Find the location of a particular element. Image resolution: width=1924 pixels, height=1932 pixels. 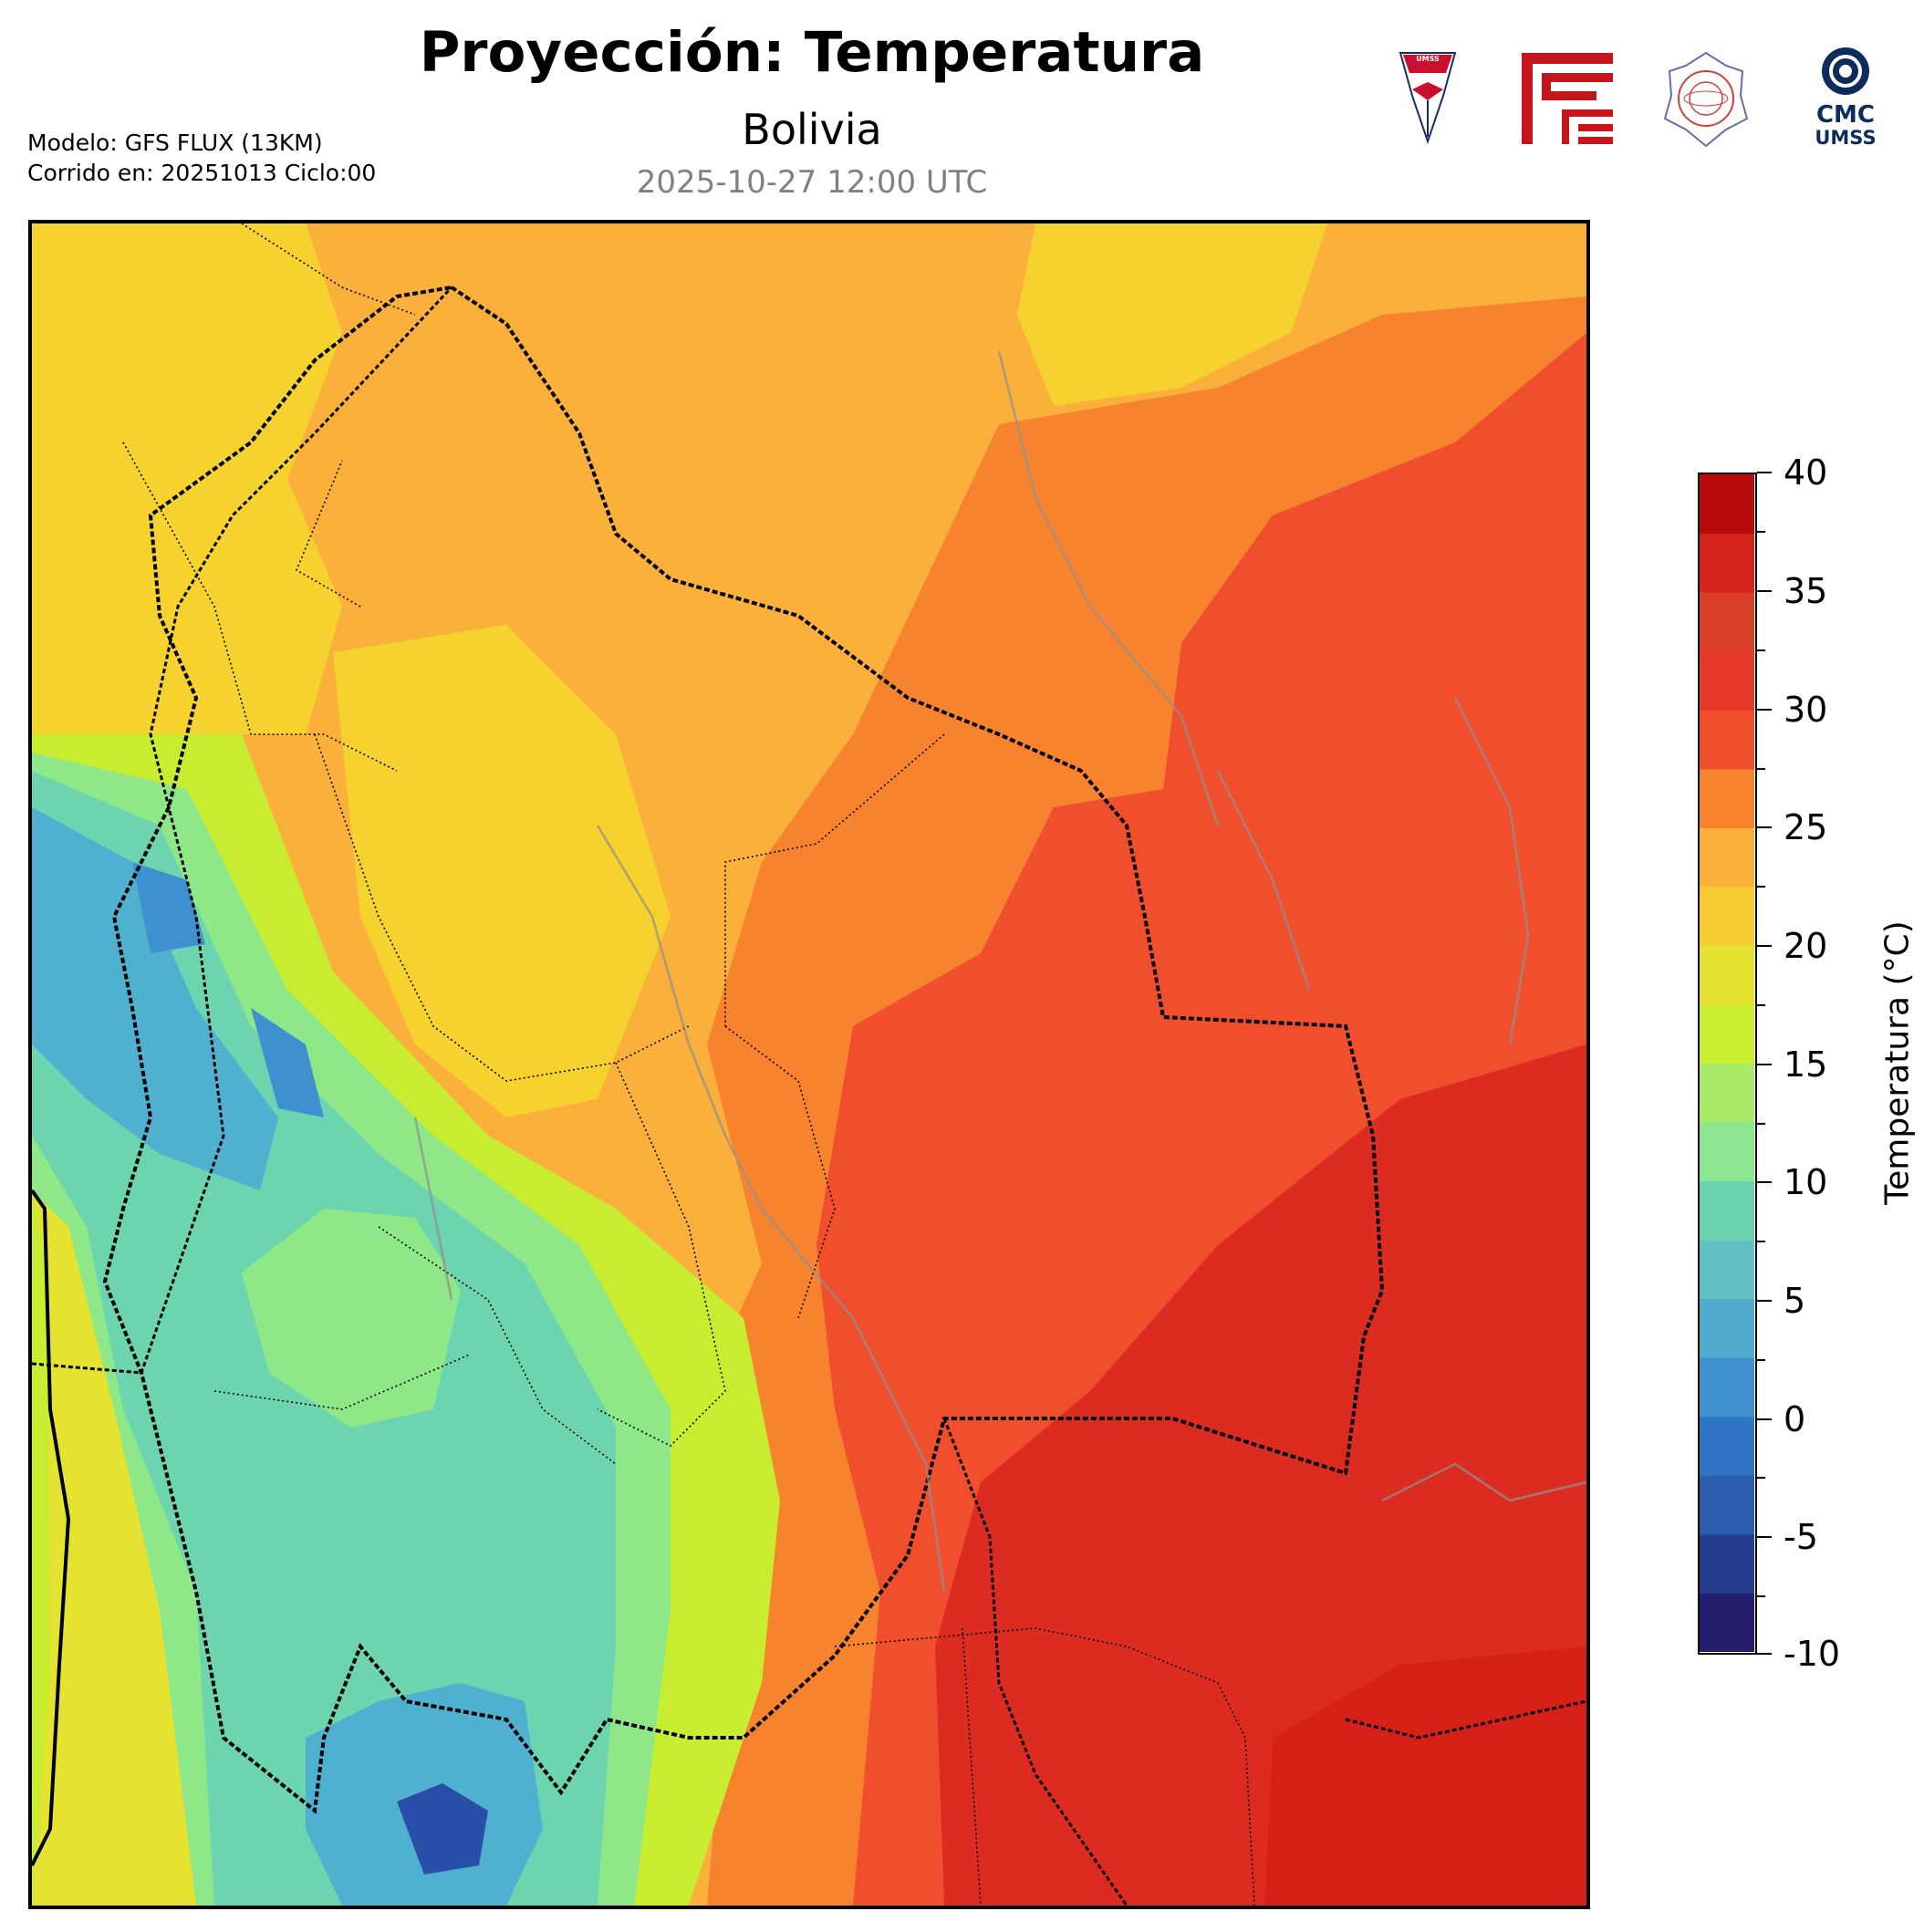

umss-shield-icon: UMSS is located at coordinates (1428, 98).